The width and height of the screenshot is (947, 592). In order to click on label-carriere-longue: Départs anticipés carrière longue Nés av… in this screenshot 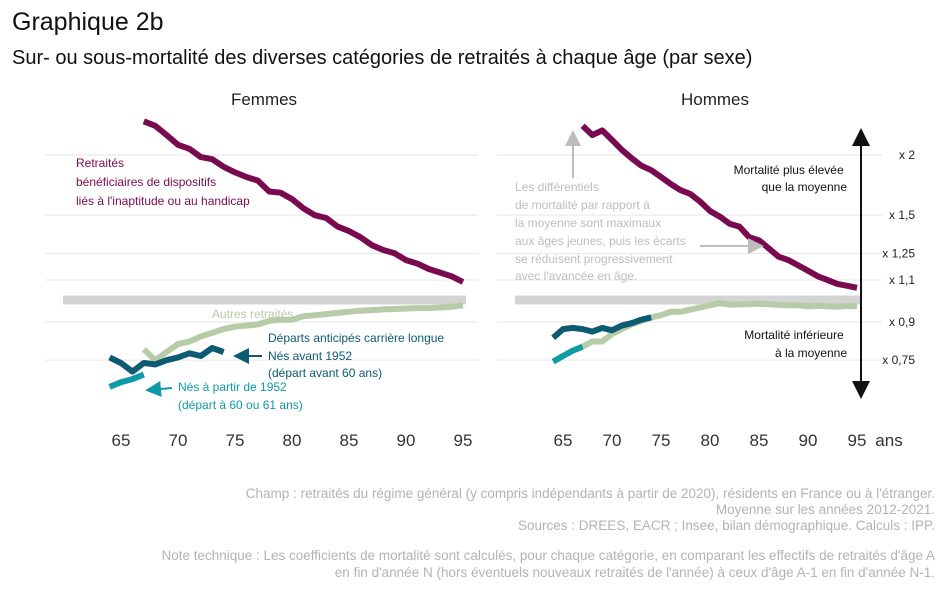, I will do `click(357, 355)`.